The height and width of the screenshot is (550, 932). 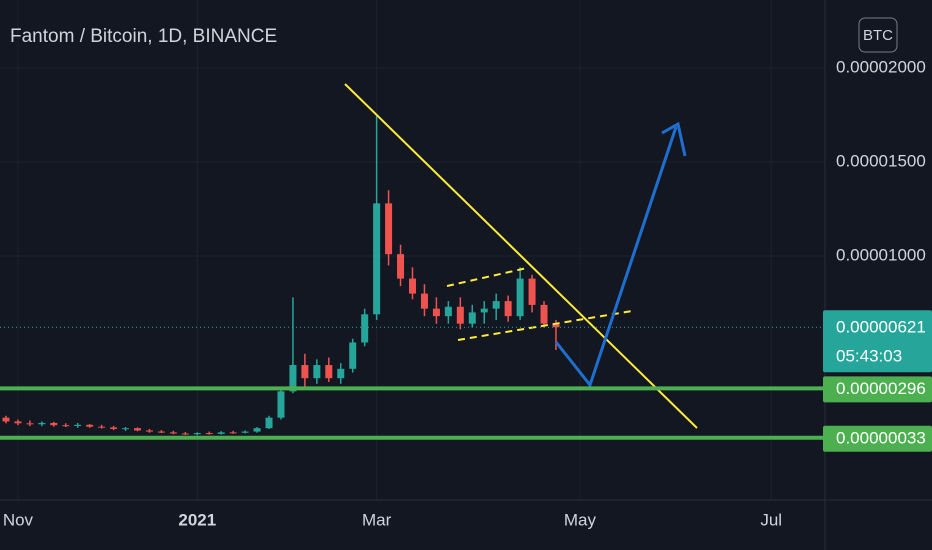 What do you see at coordinates (881, 327) in the screenshot?
I see `price-label: 0.00000621` at bounding box center [881, 327].